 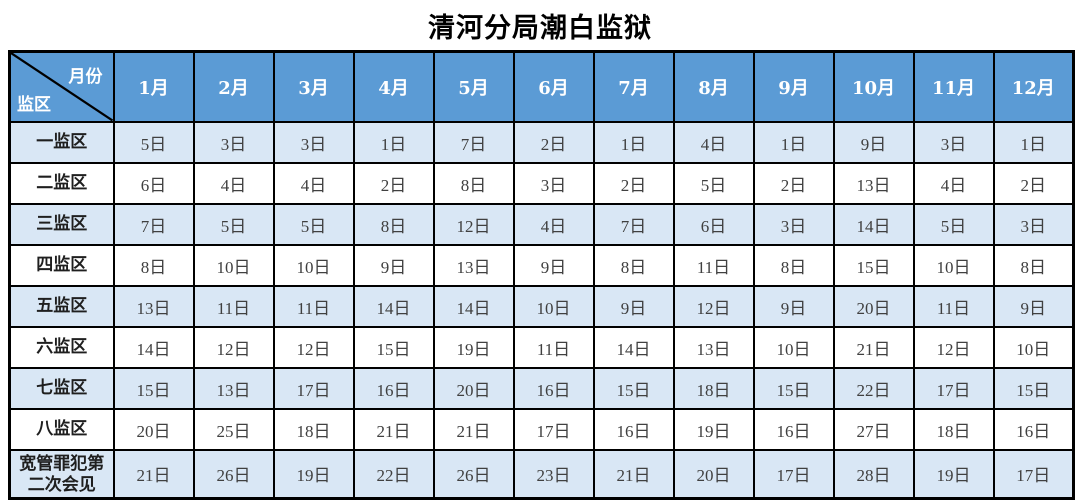 I want to click on visit-date-cell: 27日, so click(x=873, y=429).